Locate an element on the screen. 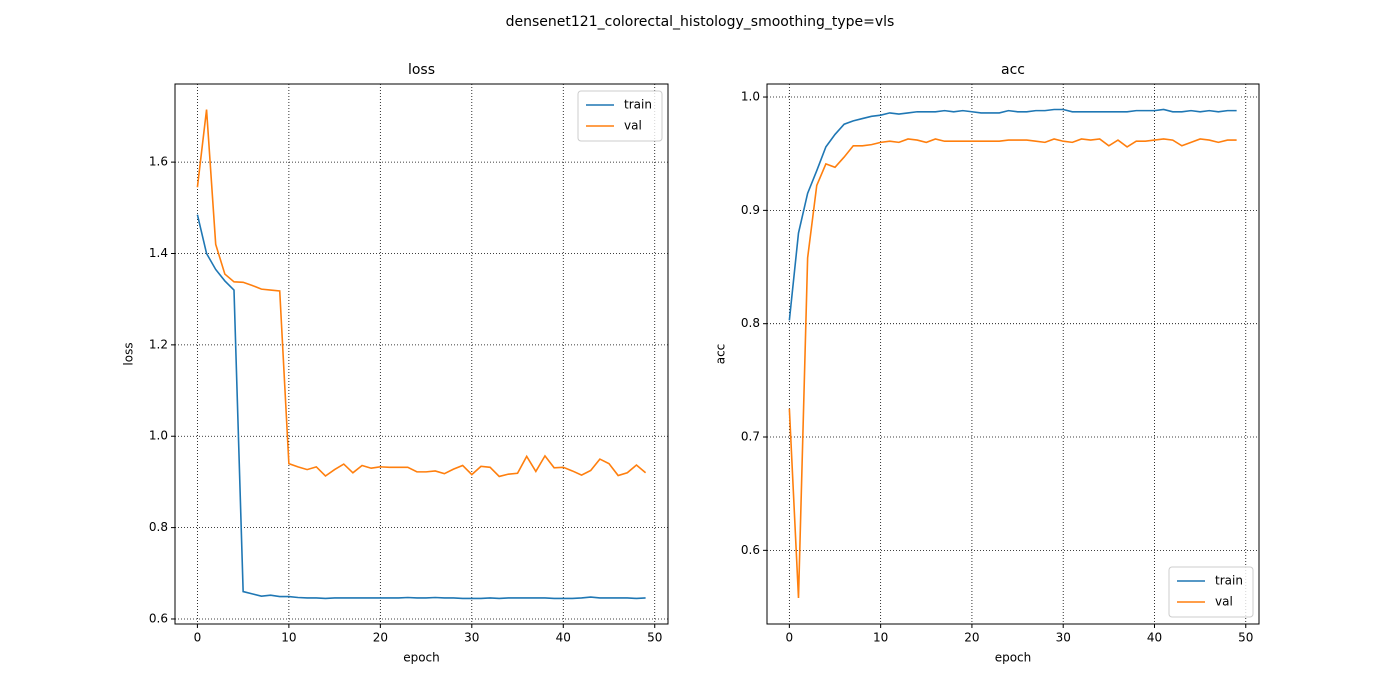 Image resolution: width=1400 pixels, height=700 pixels. y-axis-label: acc is located at coordinates (721, 354).